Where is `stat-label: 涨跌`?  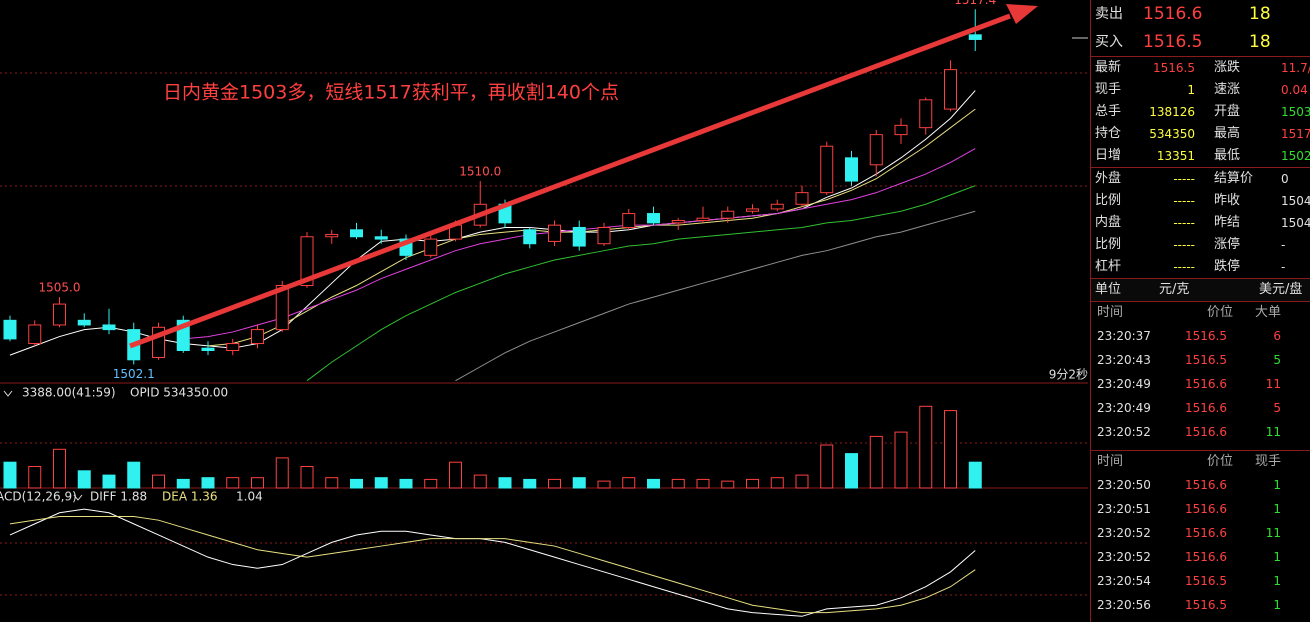 stat-label: 涨跌 is located at coordinates (1227, 67).